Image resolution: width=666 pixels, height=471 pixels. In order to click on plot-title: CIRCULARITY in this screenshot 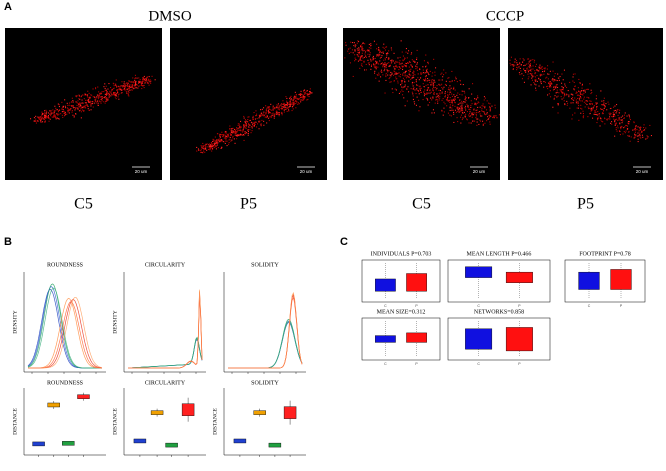, I will do `click(165, 383)`.